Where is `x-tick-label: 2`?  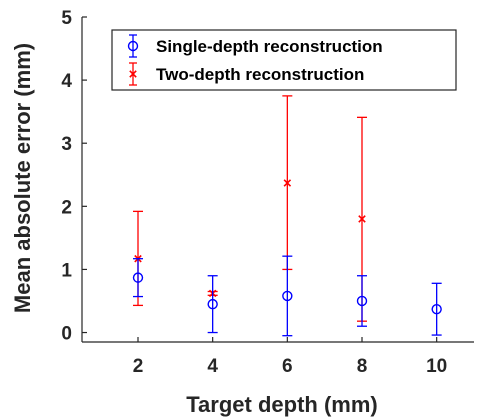
x-tick-label: 2 is located at coordinates (138, 366).